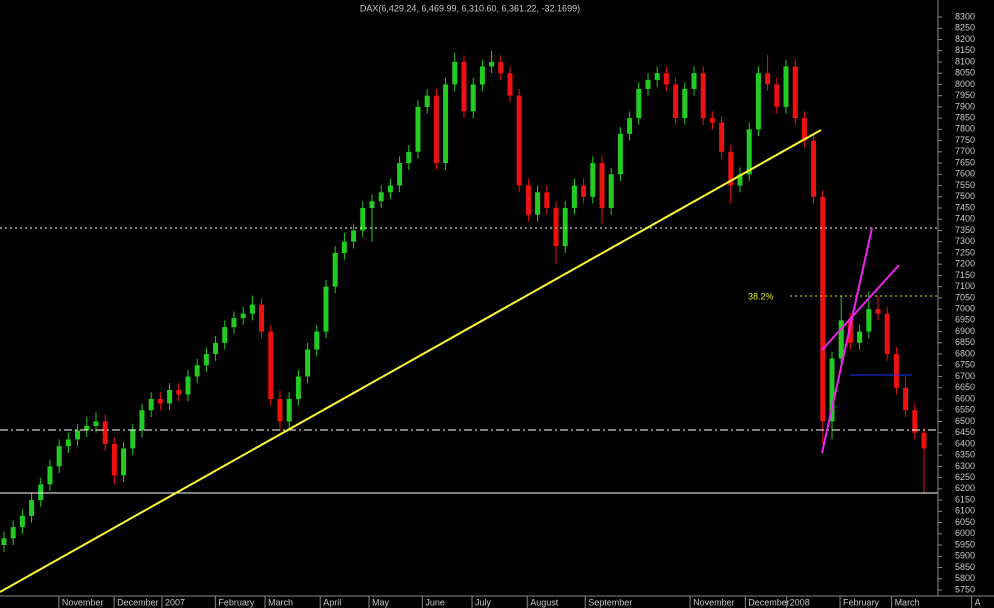  Describe the element at coordinates (800, 602) in the screenshot. I see `x-tick-label: 2008` at that location.